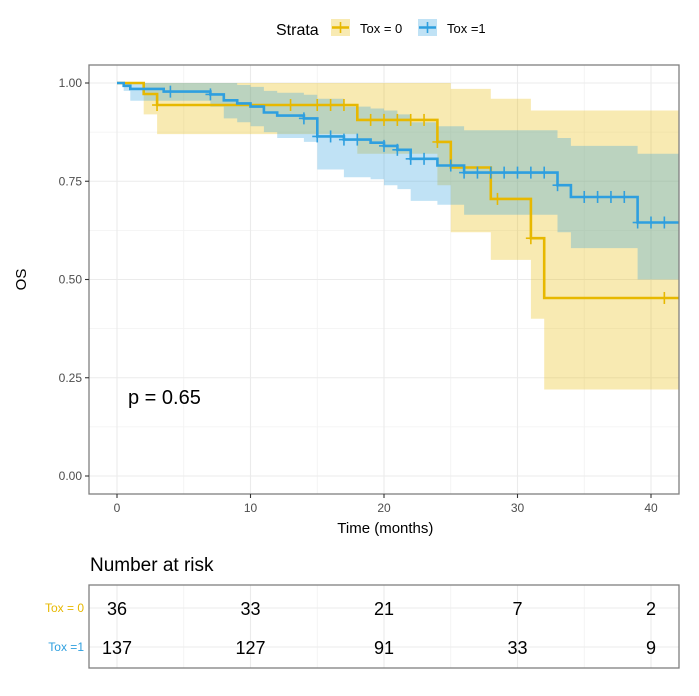  Describe the element at coordinates (251, 508) in the screenshot. I see `x-tick-label: 10` at that location.